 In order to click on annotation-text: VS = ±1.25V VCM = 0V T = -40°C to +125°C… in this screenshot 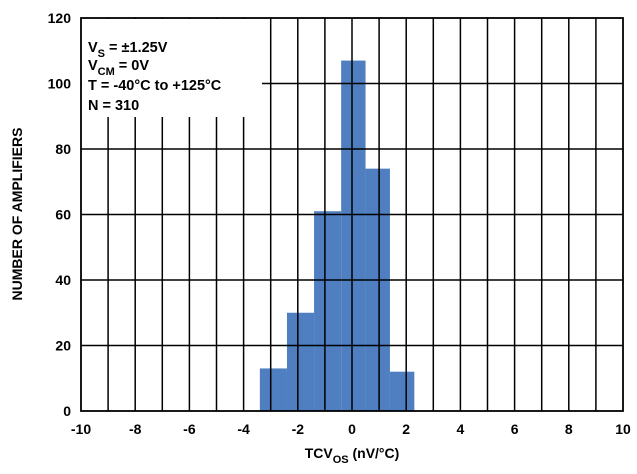, I will do `click(155, 77)`.